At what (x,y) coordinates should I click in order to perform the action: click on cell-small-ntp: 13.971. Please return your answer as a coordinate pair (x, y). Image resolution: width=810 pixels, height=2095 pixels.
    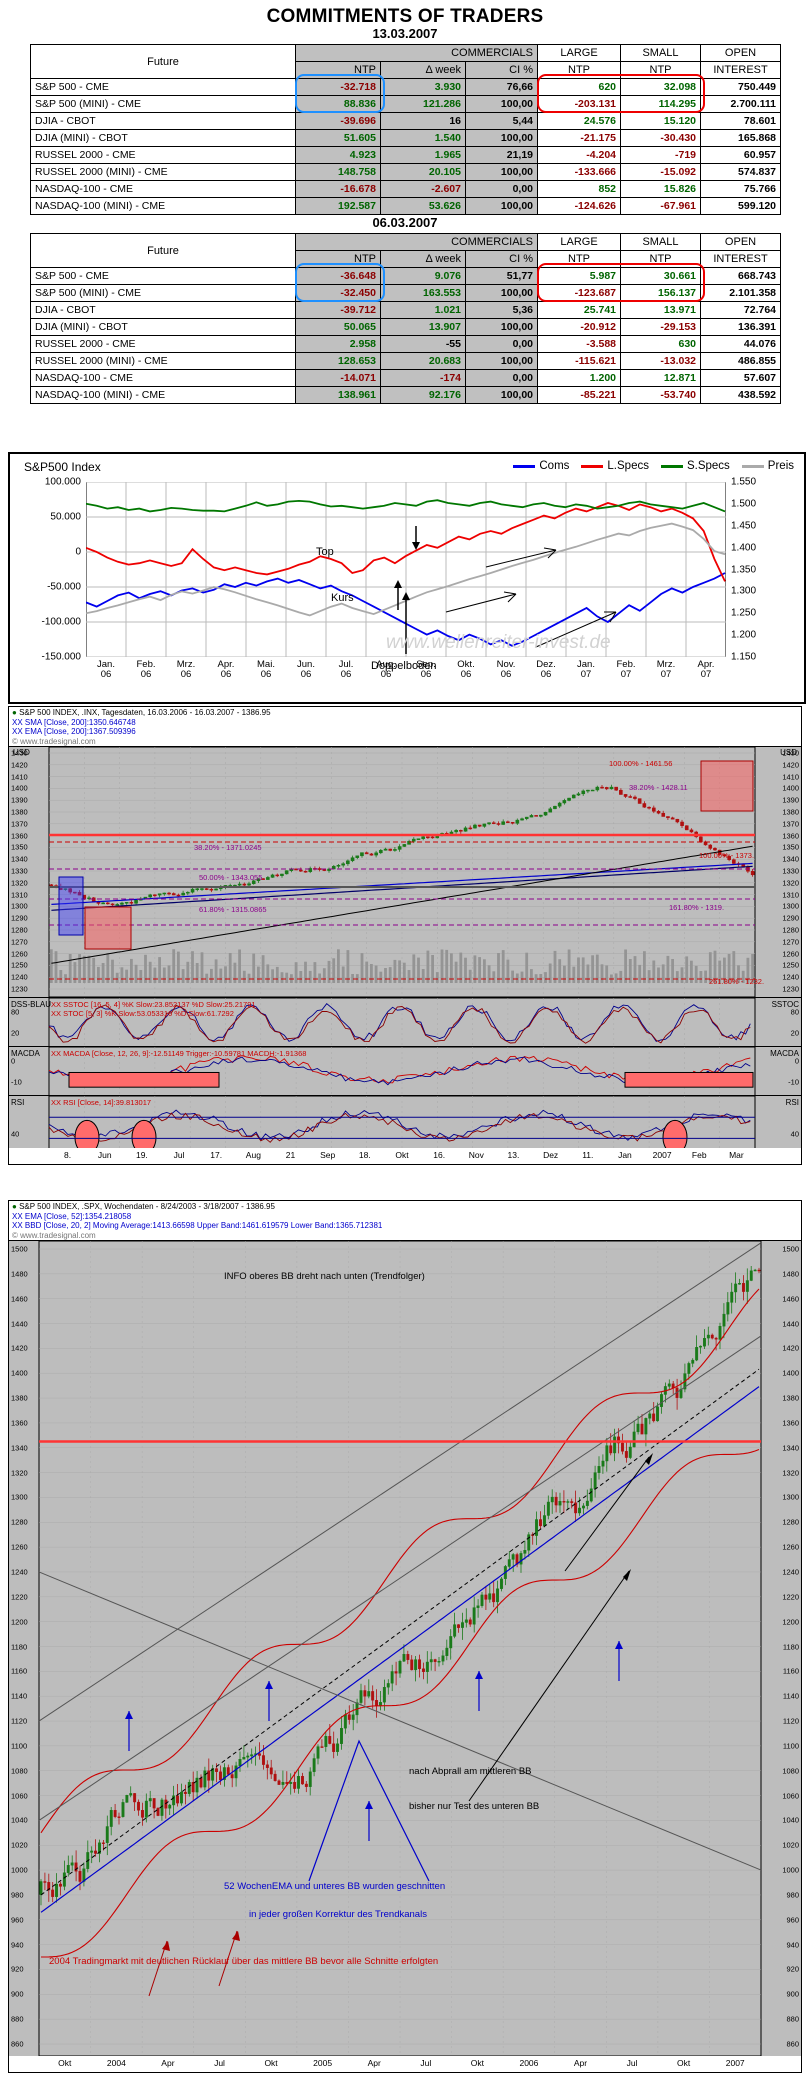
    Looking at the image, I should click on (661, 310).